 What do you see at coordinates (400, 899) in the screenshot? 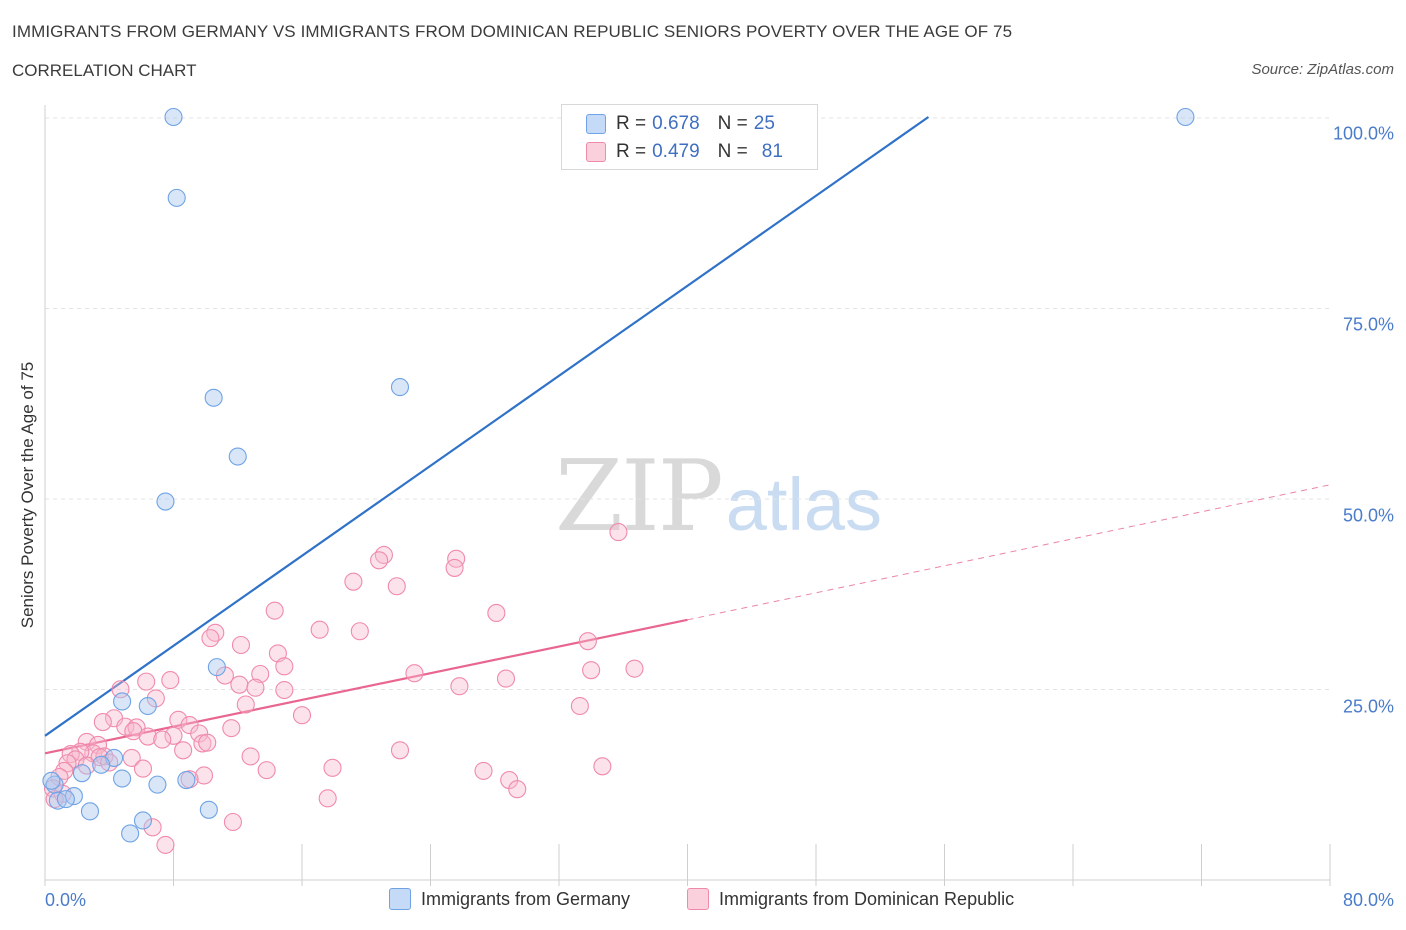
I see `bottom-legend-swatch-germany` at bounding box center [400, 899].